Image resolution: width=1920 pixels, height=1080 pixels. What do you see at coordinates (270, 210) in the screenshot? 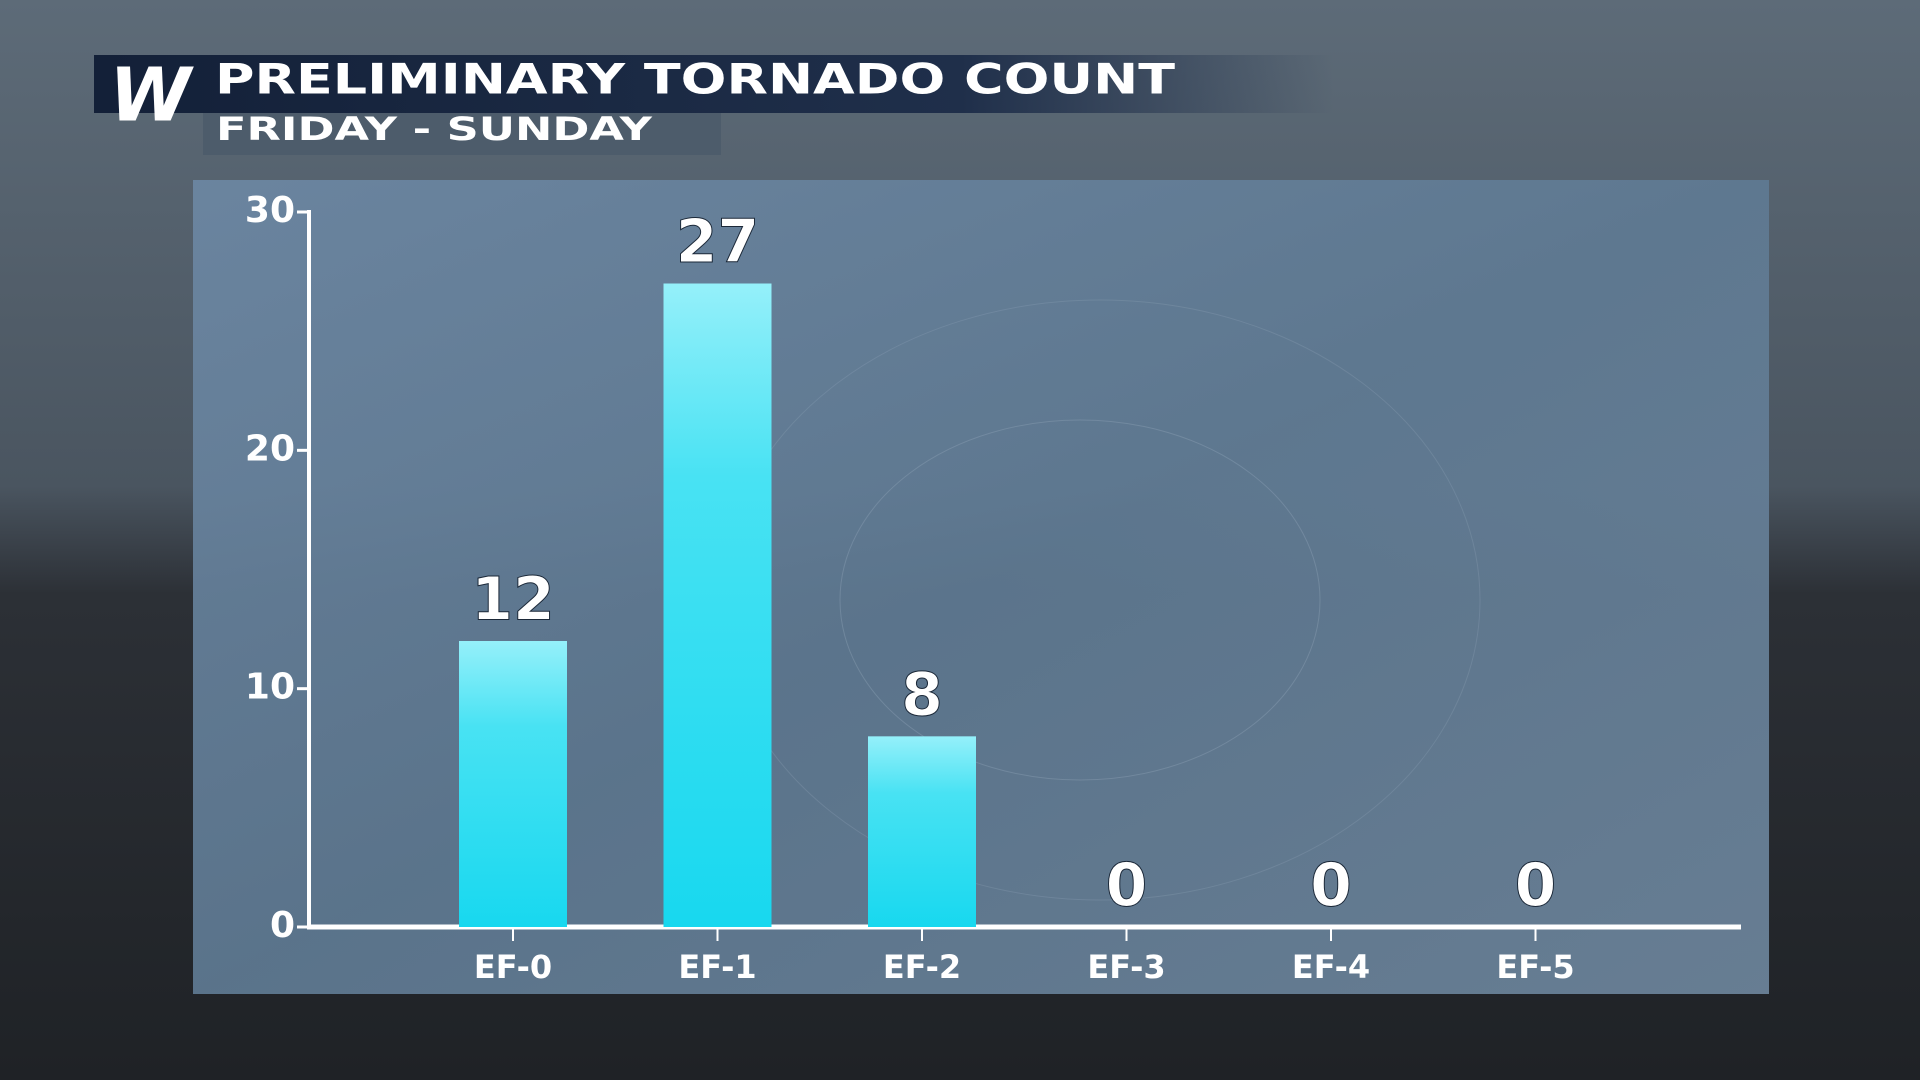
I see `y-tick-label: 30` at bounding box center [270, 210].